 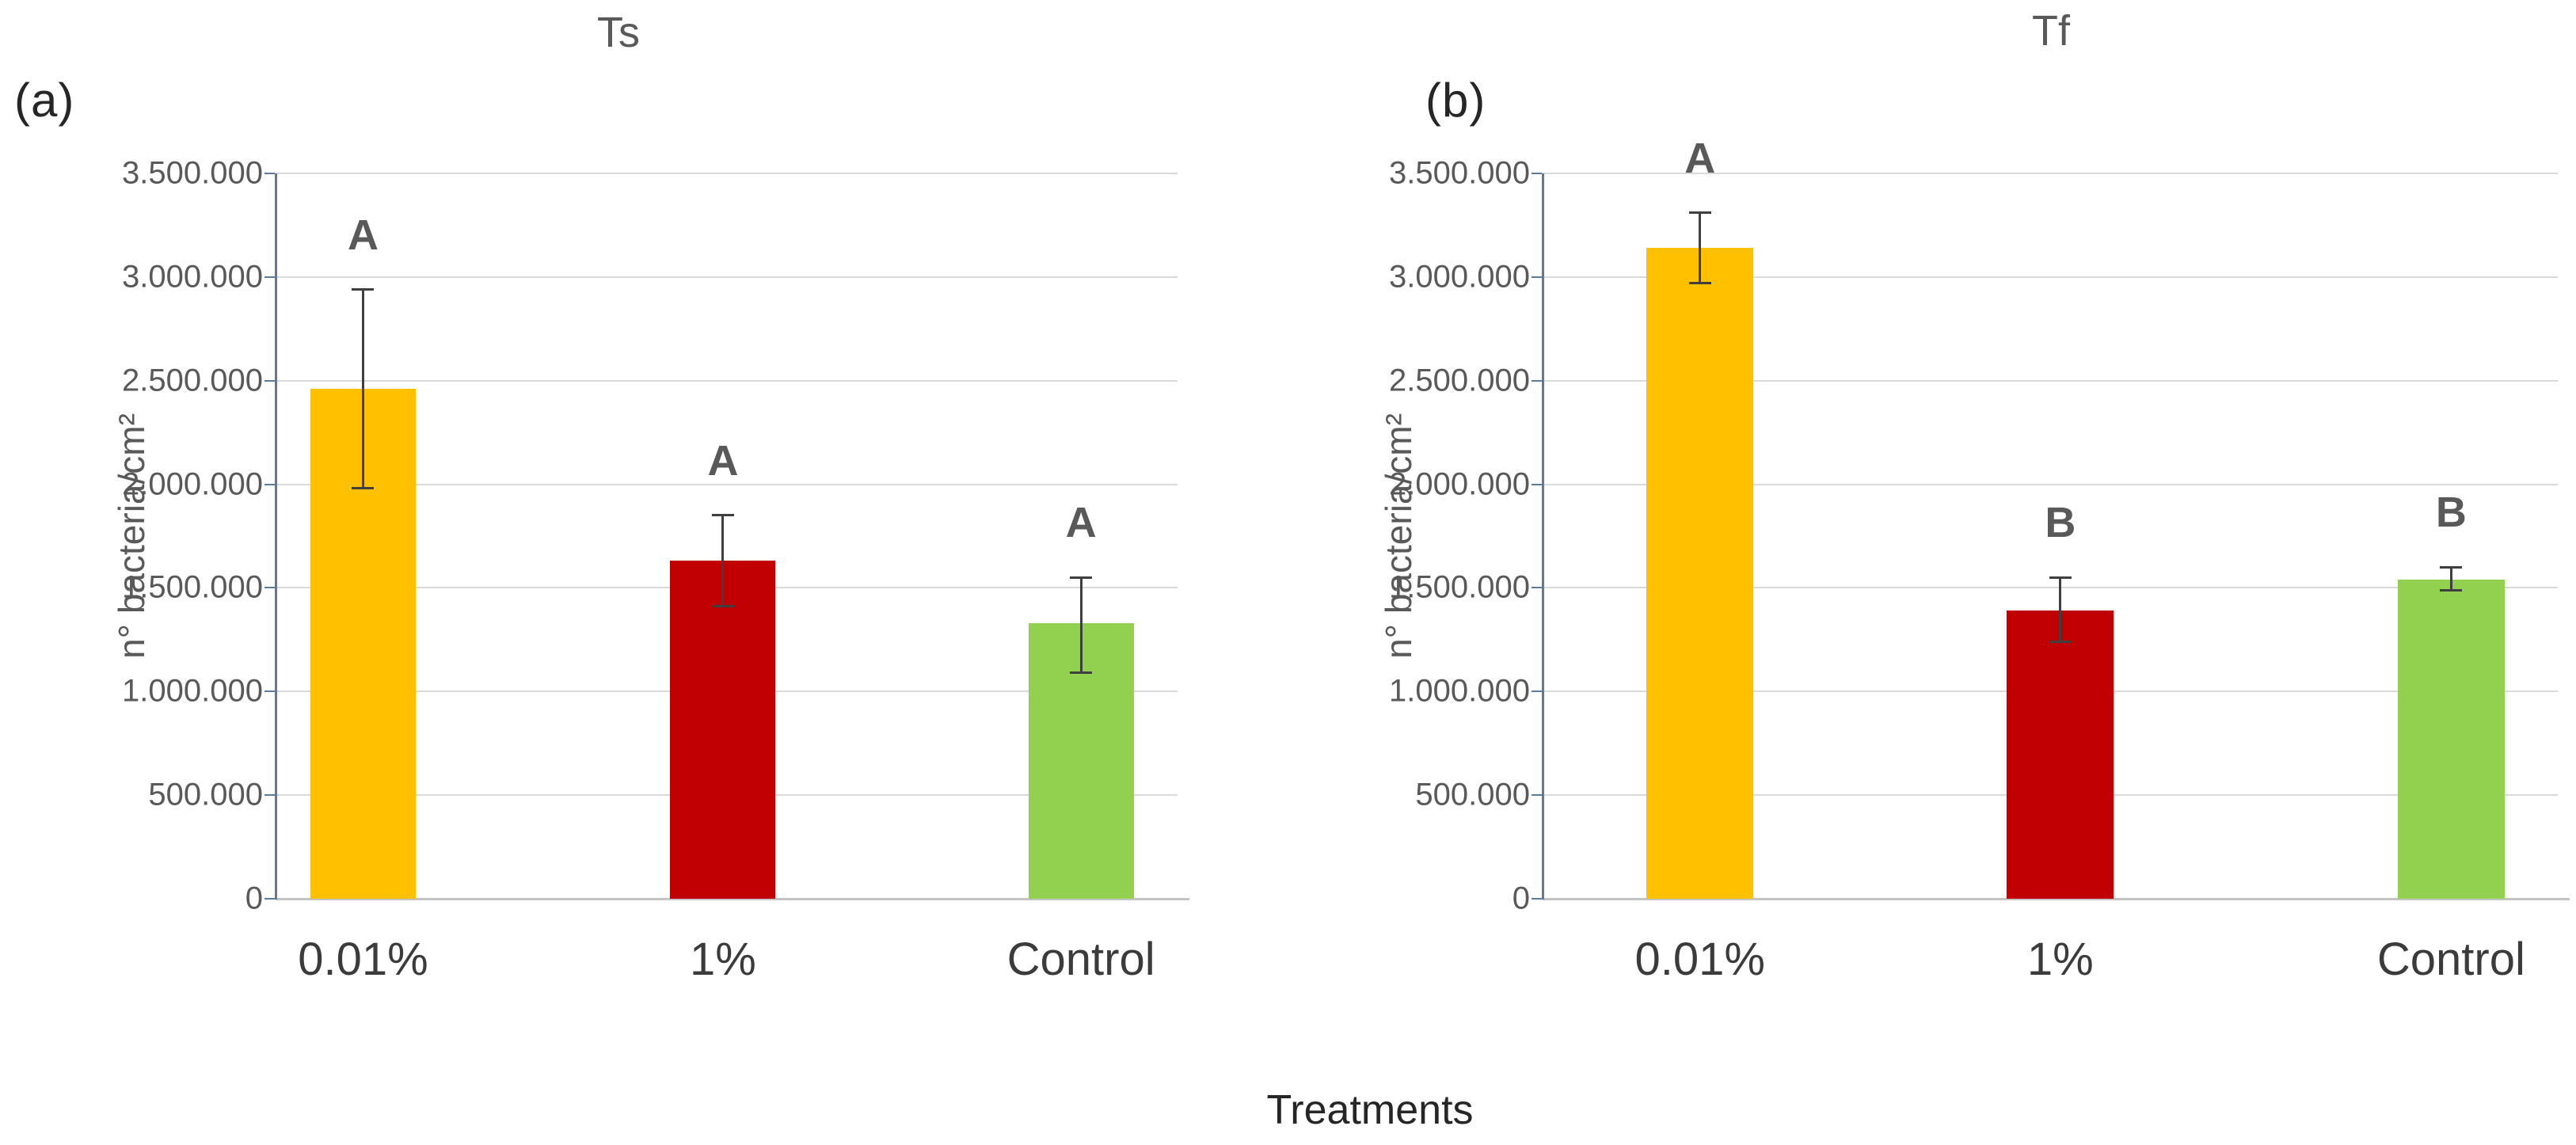 I want to click on shared-x-axis-label: Treatments, so click(x=1370, y=1110).